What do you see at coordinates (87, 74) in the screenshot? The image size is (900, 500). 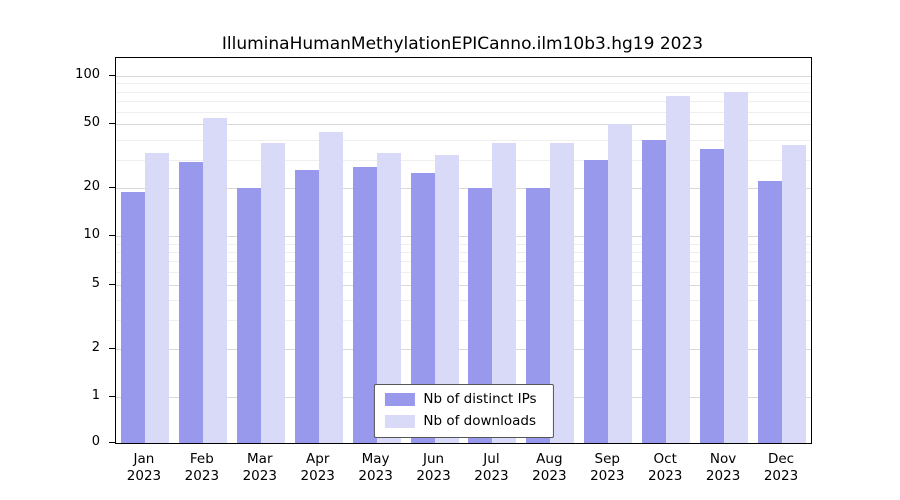 I see `y-tick-label: 100` at bounding box center [87, 74].